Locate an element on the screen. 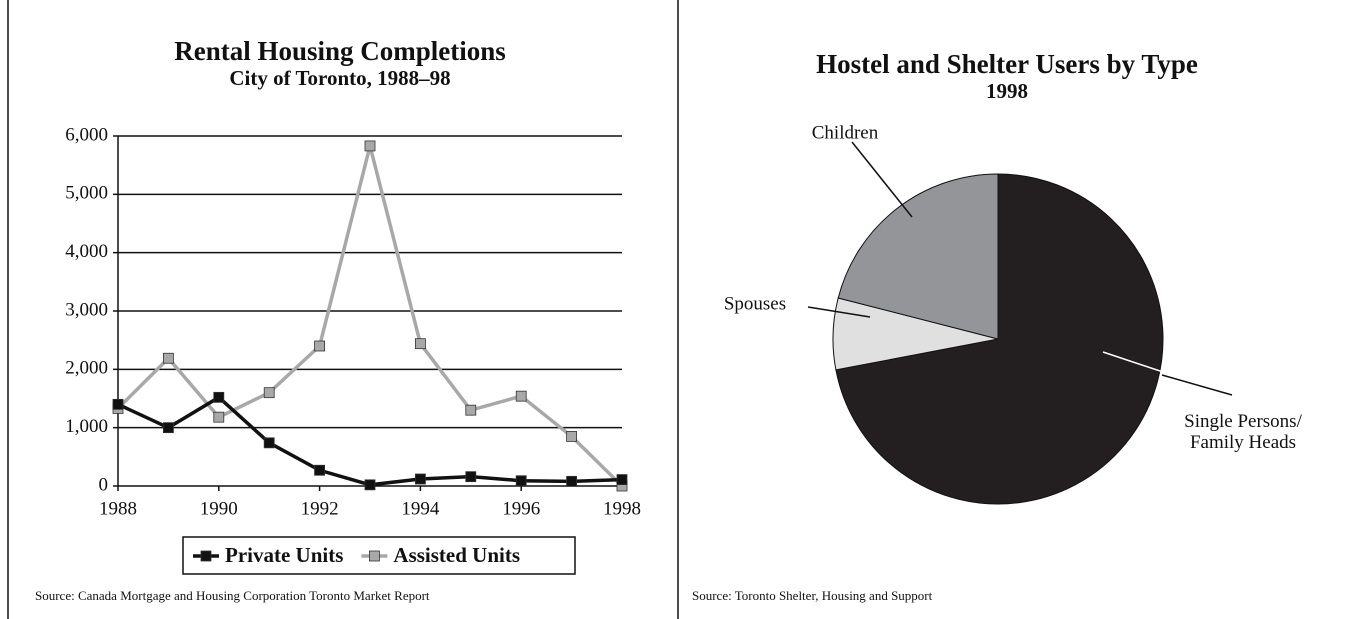 This screenshot has height=619, width=1349. slice-label: Spouses is located at coordinates (755, 303).